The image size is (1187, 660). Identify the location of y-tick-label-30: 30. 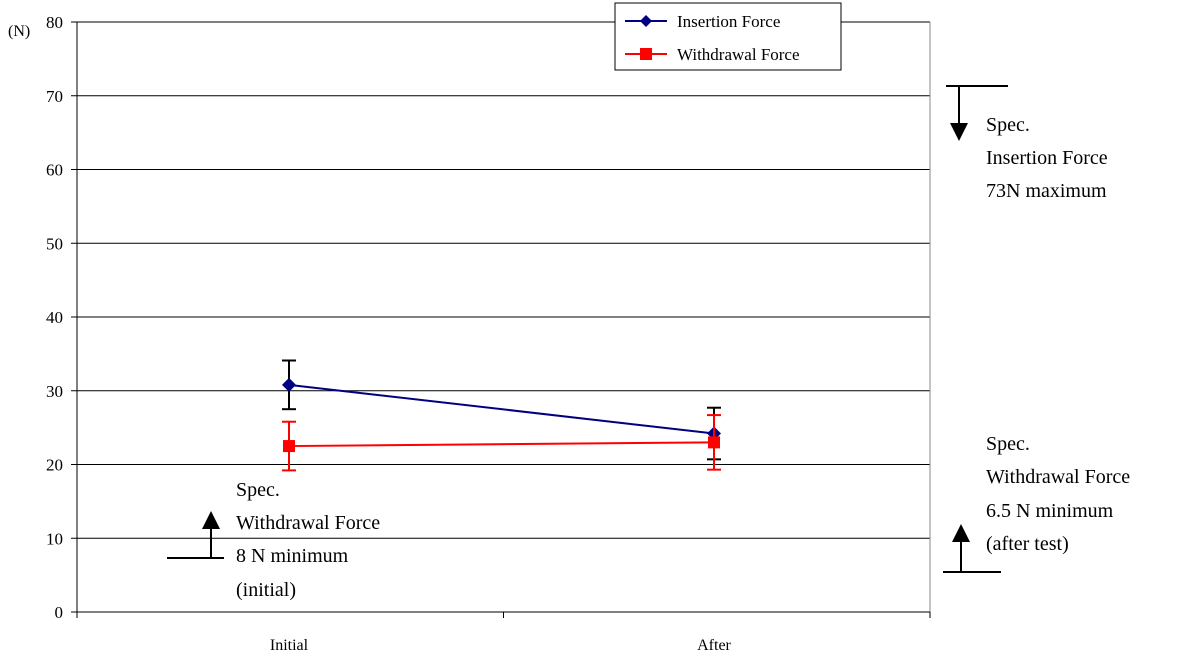
(54, 391).